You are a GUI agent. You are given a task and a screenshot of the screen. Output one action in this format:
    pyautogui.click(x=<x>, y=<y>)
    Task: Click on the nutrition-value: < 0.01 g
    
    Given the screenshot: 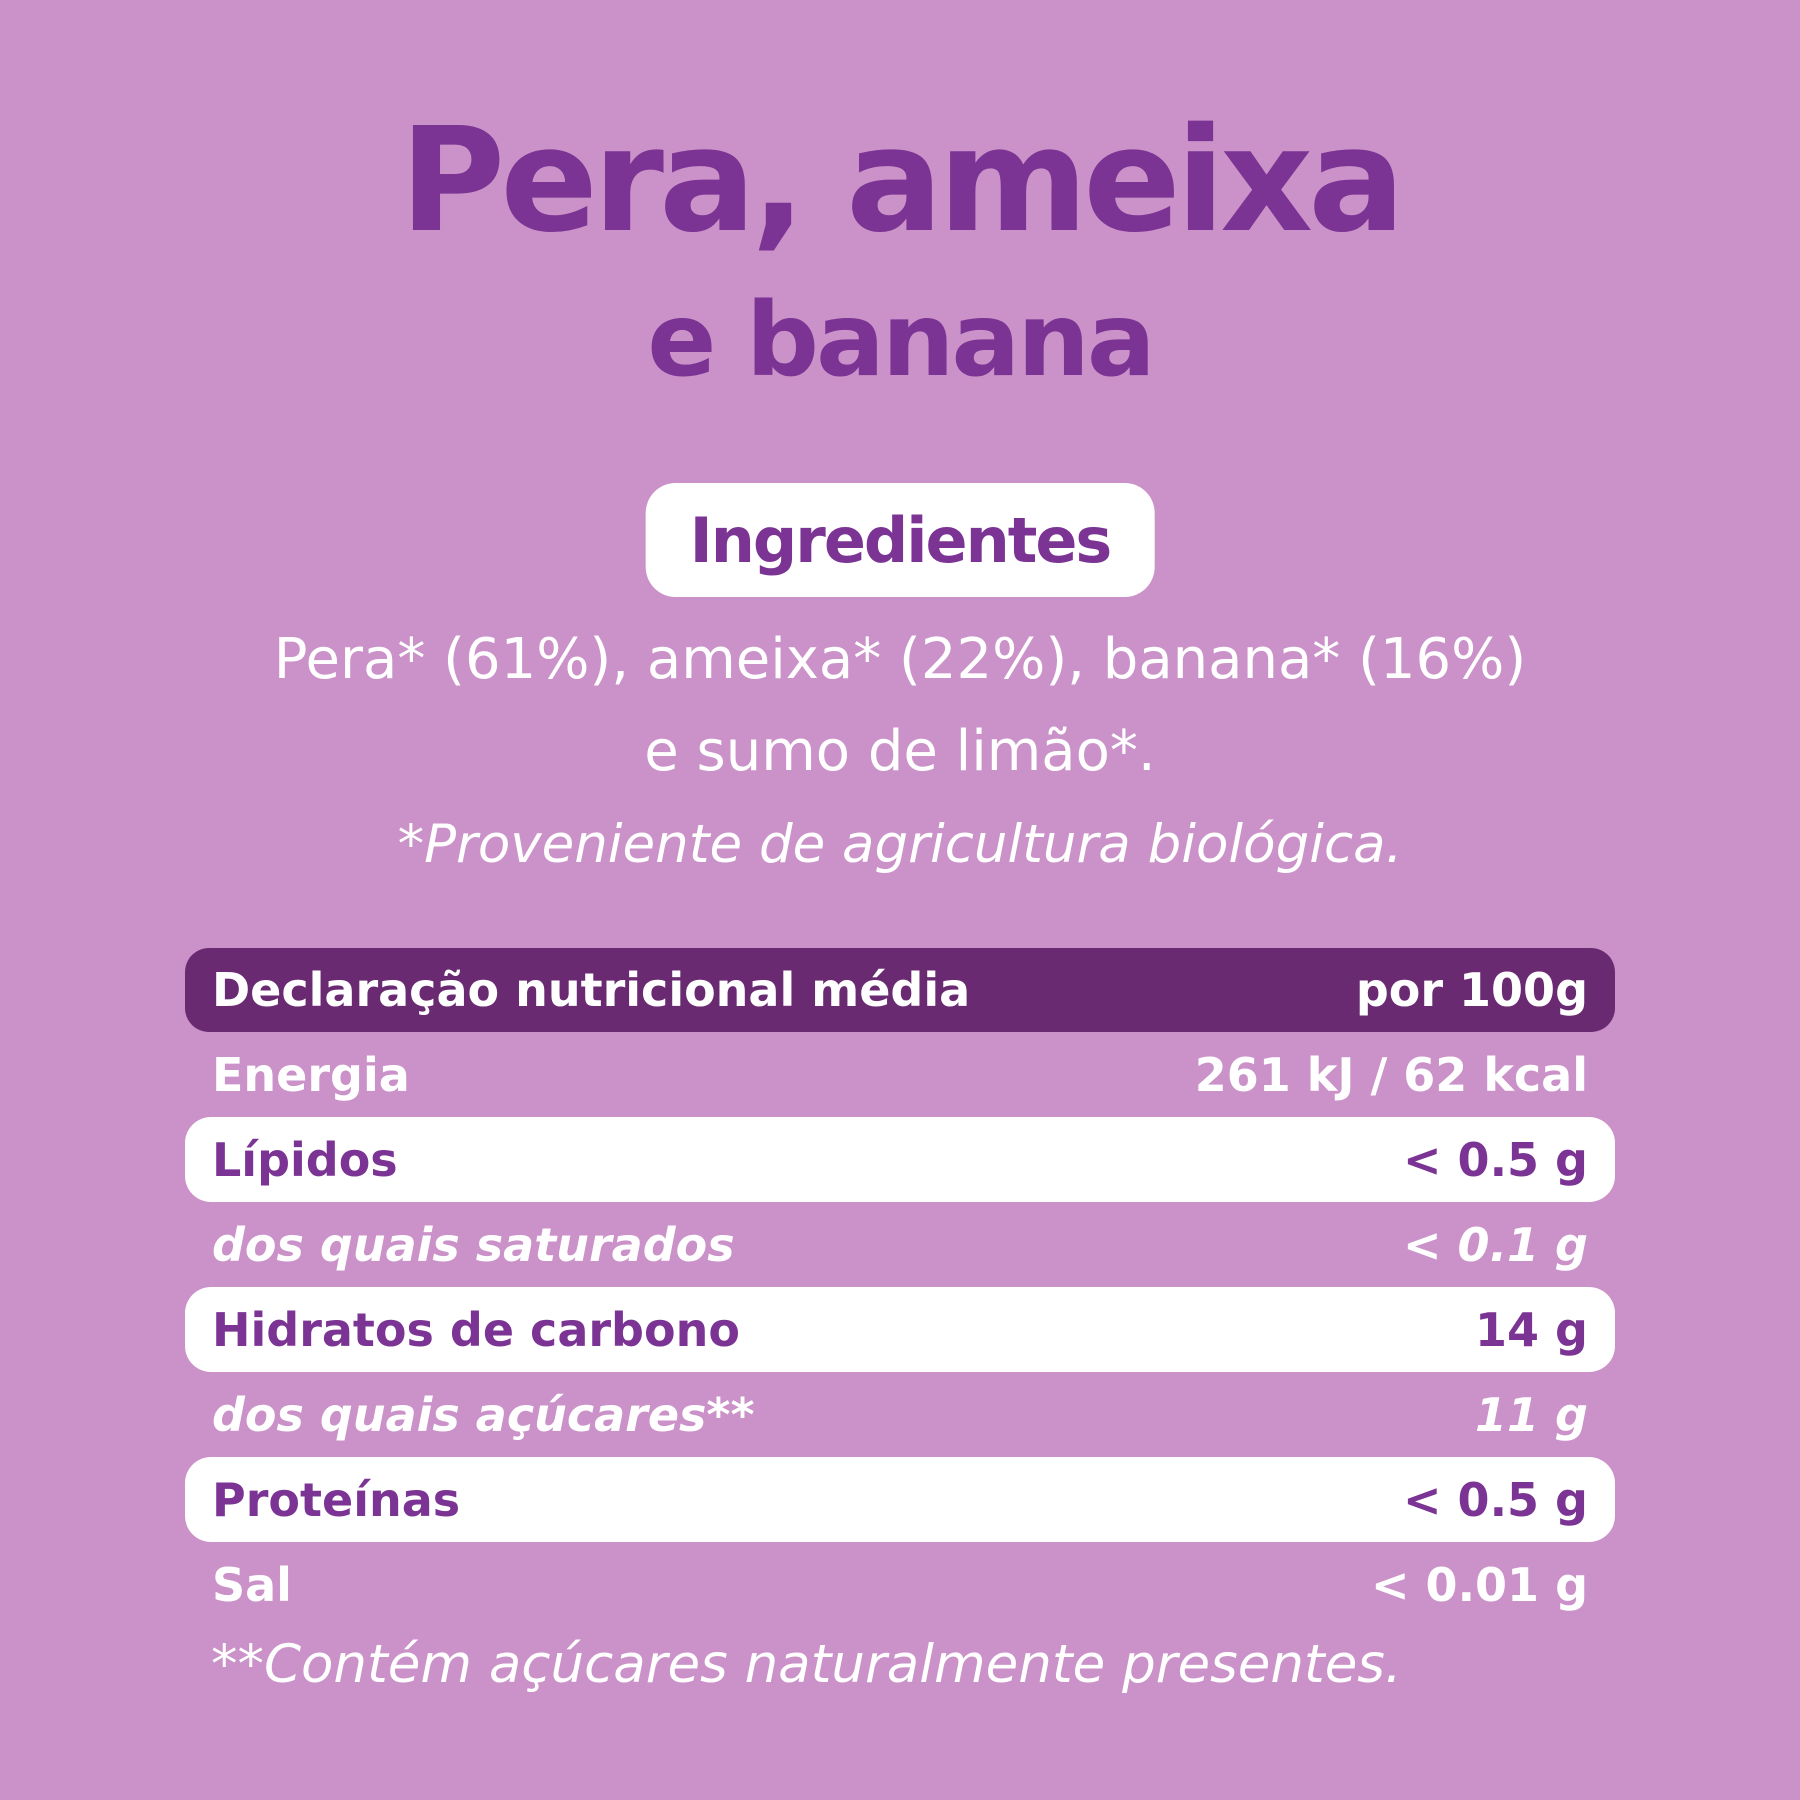 What is the action you would take?
    pyautogui.click(x=1479, y=1584)
    